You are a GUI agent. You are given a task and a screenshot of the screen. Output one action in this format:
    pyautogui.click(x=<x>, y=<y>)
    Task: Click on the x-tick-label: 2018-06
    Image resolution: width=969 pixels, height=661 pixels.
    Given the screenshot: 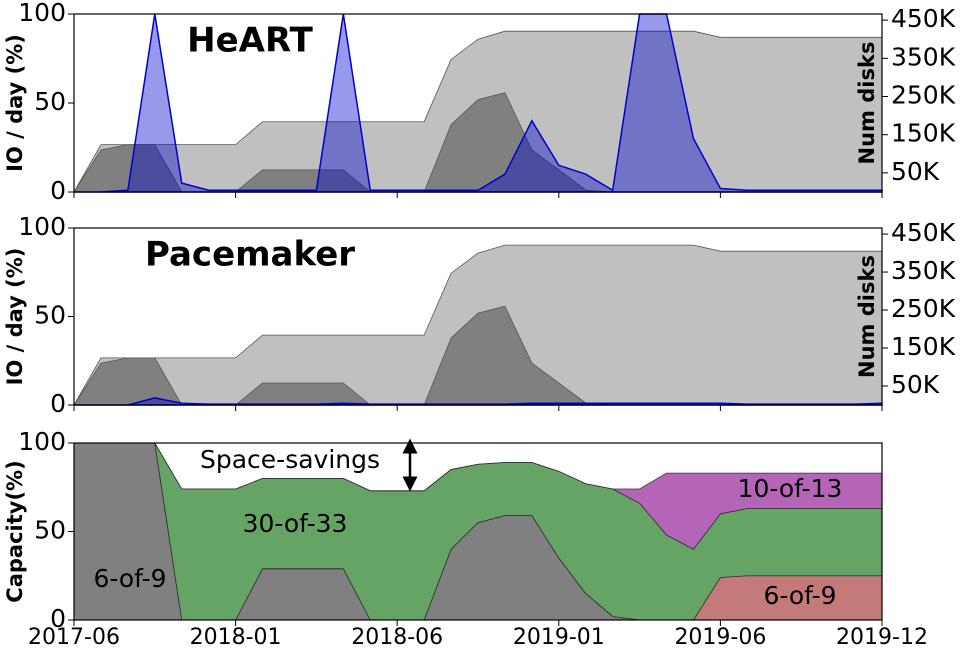 What is the action you would take?
    pyautogui.click(x=397, y=637)
    